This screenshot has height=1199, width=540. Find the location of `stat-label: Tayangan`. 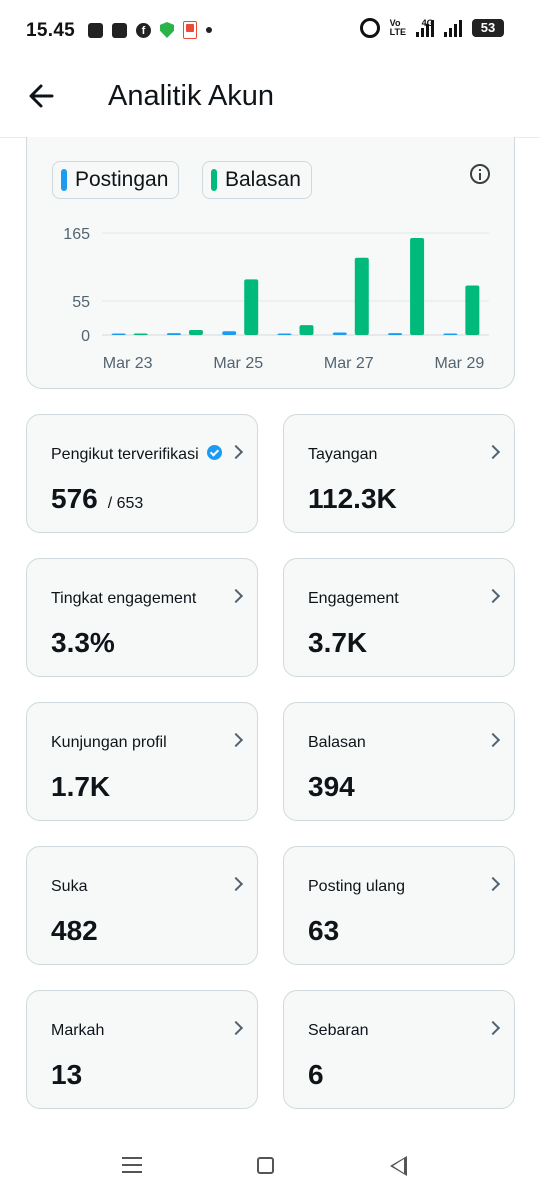

stat-label: Tayangan is located at coordinates (343, 454).